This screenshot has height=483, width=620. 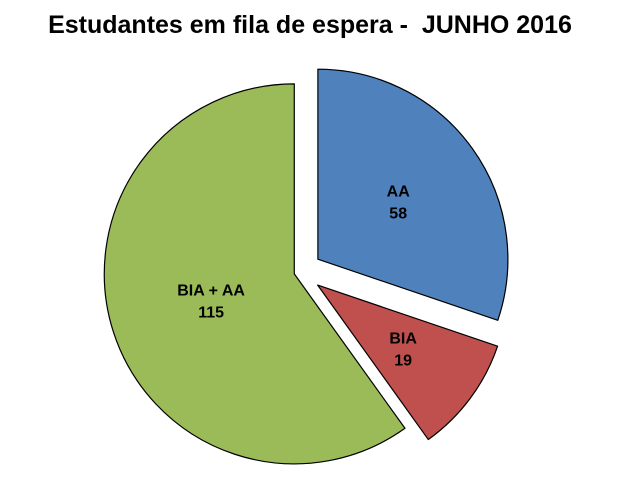 I want to click on slice-label-bia-aa: BIA + AA 115, so click(x=211, y=302).